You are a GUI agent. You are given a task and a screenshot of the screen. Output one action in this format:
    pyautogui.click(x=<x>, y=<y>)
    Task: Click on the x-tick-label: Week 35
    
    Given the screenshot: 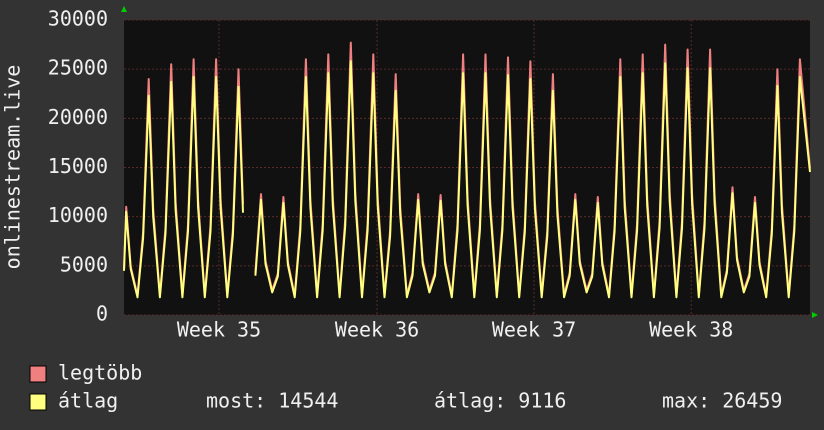 What is the action you would take?
    pyautogui.click(x=219, y=330)
    